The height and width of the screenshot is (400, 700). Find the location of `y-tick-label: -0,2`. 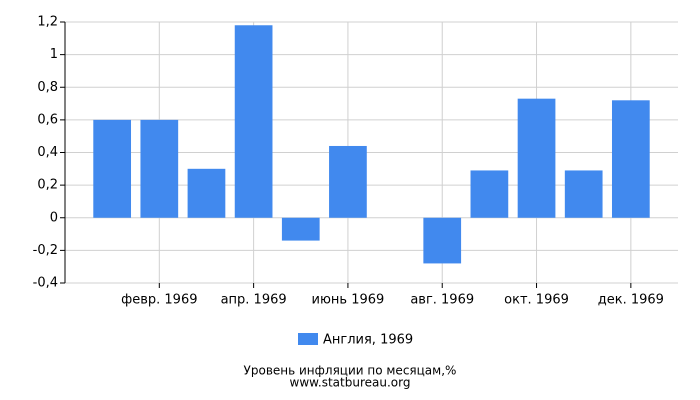

y-tick-label: -0,2 is located at coordinates (45, 250).